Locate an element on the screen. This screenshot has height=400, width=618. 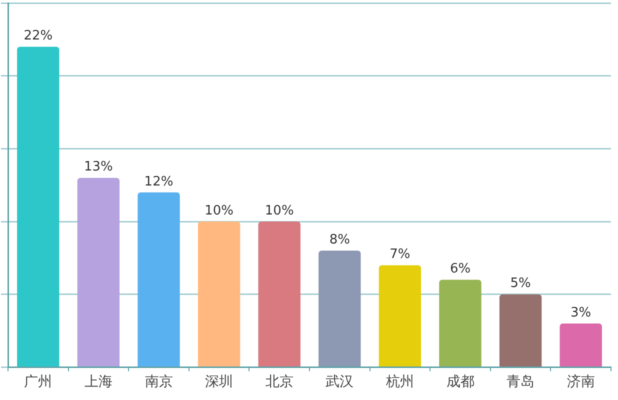
x-tick-label: 青岛 is located at coordinates (520, 382).